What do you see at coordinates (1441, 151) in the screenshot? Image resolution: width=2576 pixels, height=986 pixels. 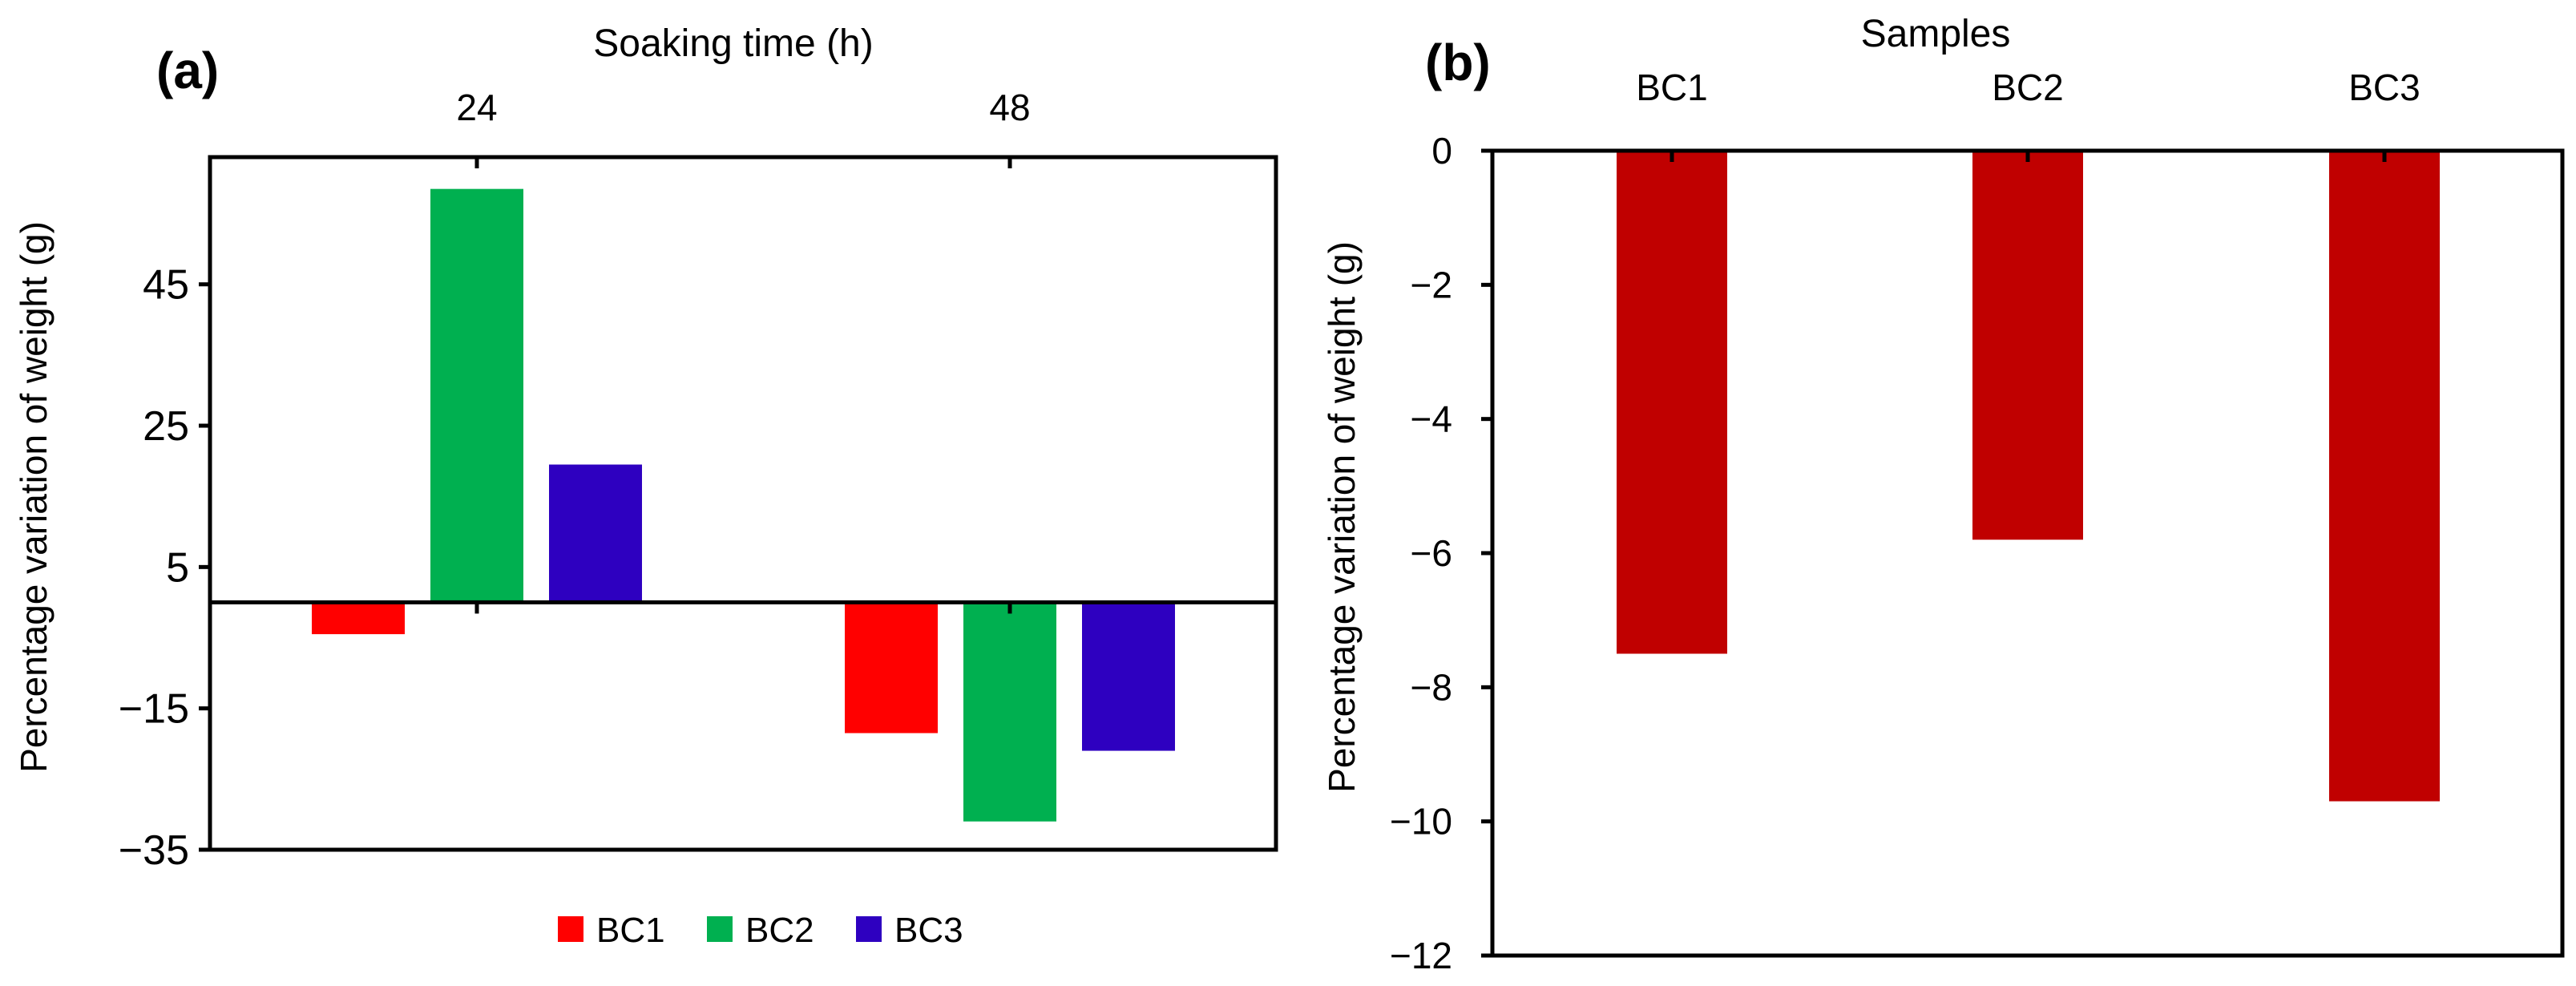 I see `panel-b-y-tick-label: 0` at bounding box center [1441, 151].